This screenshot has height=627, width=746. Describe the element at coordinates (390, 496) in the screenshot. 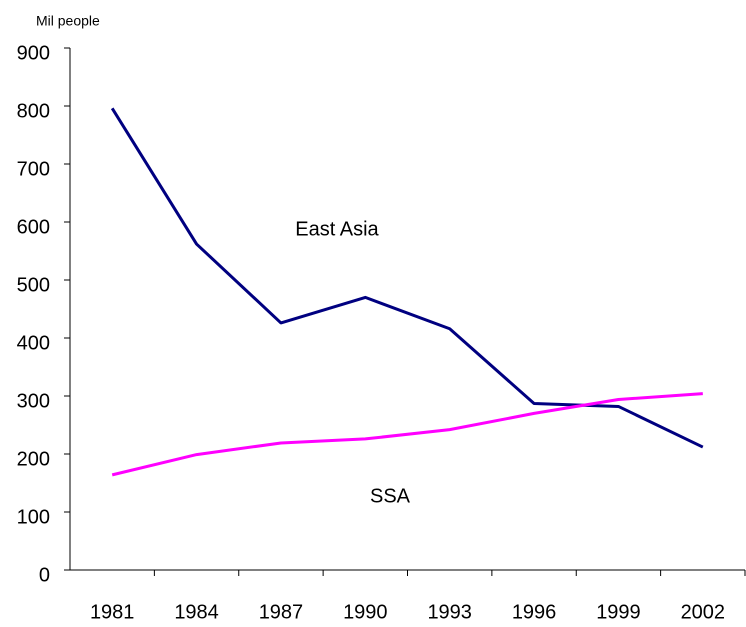

I see `series-annotation: SSA` at that location.